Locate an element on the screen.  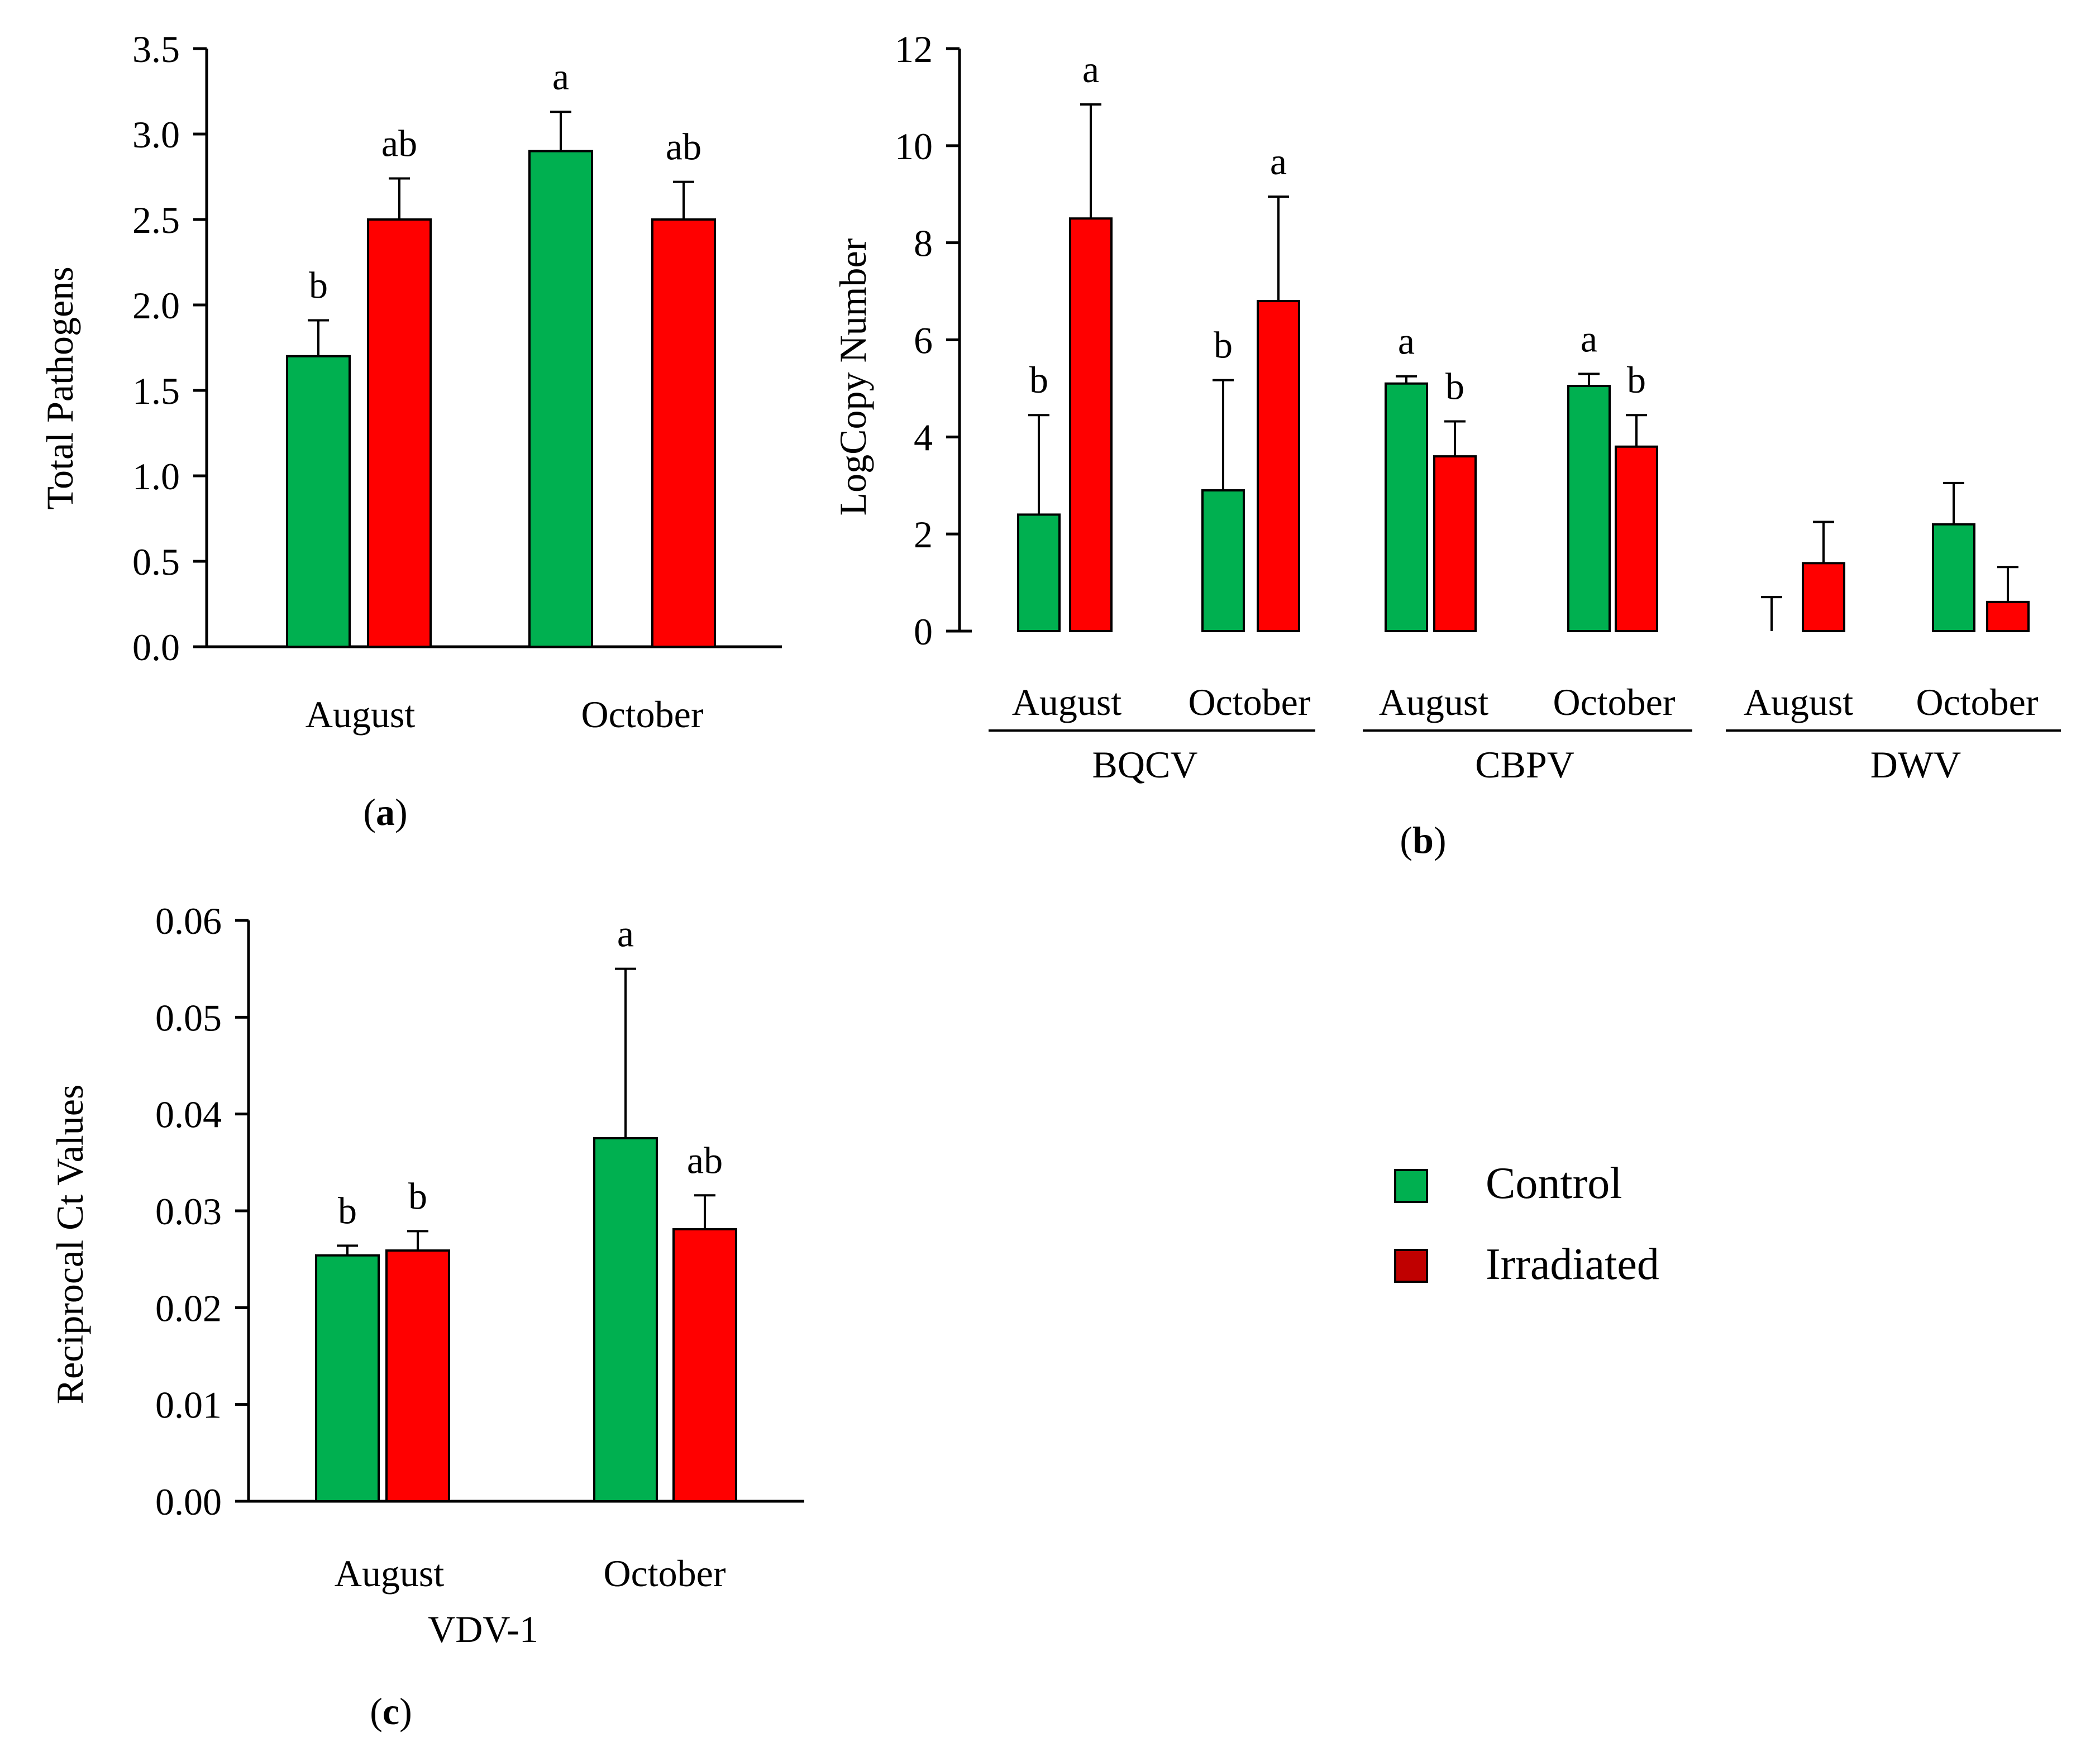
panel-a-significance-letter: b is located at coordinates (318, 285).